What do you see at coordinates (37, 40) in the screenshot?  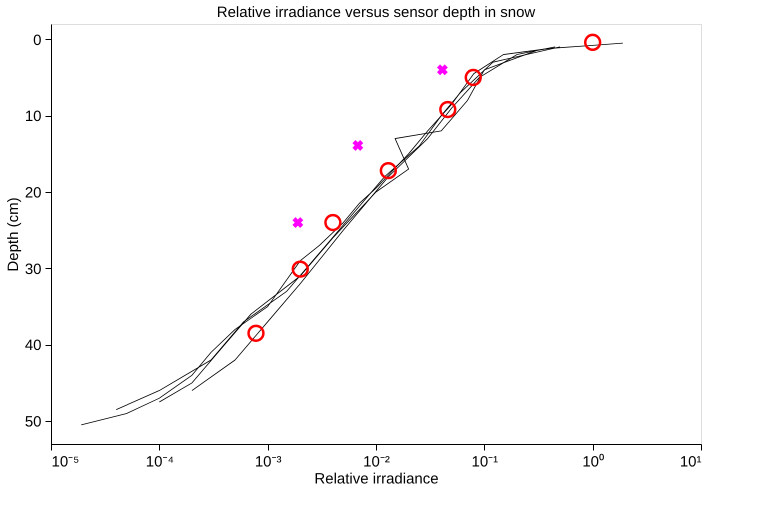 I see `y-tick-label: 0` at bounding box center [37, 40].